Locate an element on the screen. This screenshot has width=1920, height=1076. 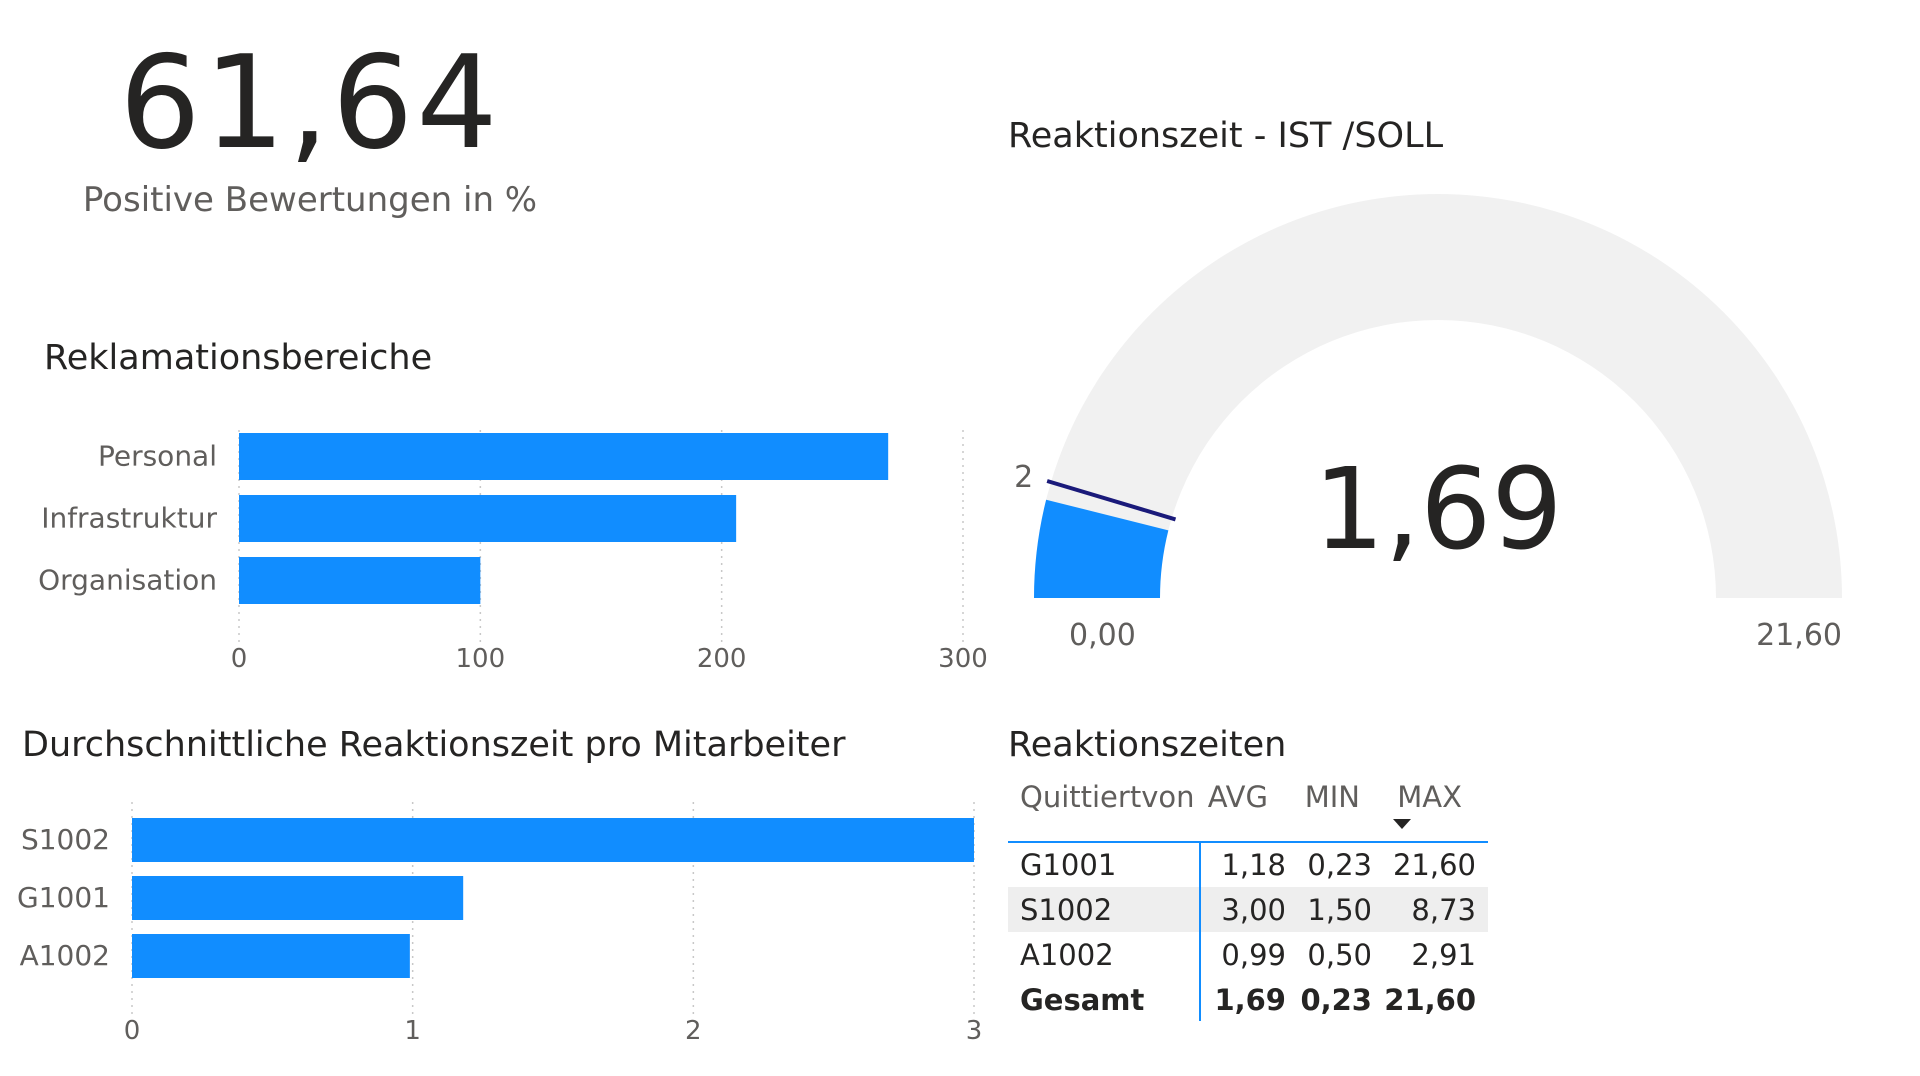
table-header: Quittiertvon AVG MIN MAX is located at coordinates (1248, 809).